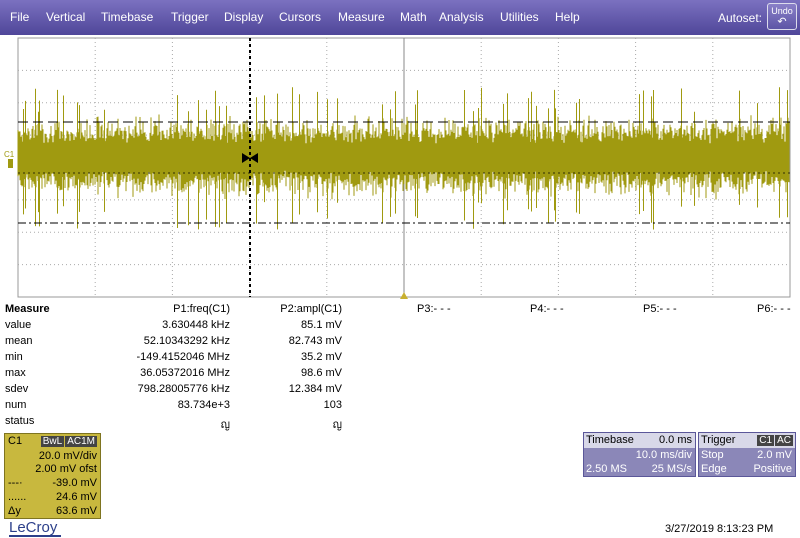 The width and height of the screenshot is (800, 538). I want to click on trigger-title: Trigger, so click(718, 440).